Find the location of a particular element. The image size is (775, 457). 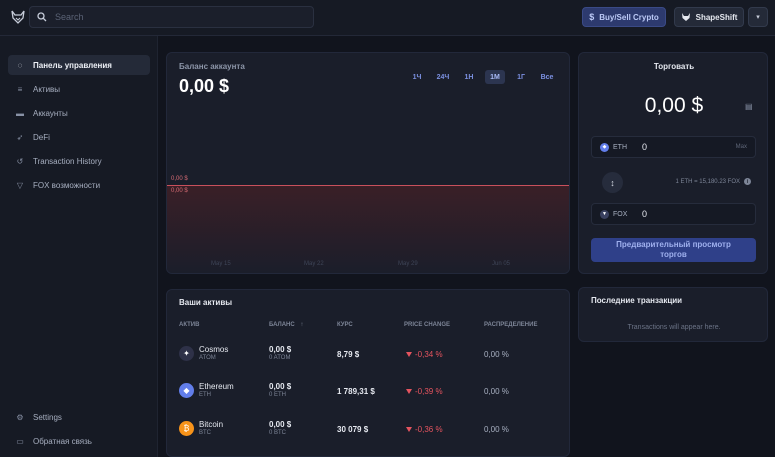

chart-x-label: May 15 is located at coordinates (221, 264).